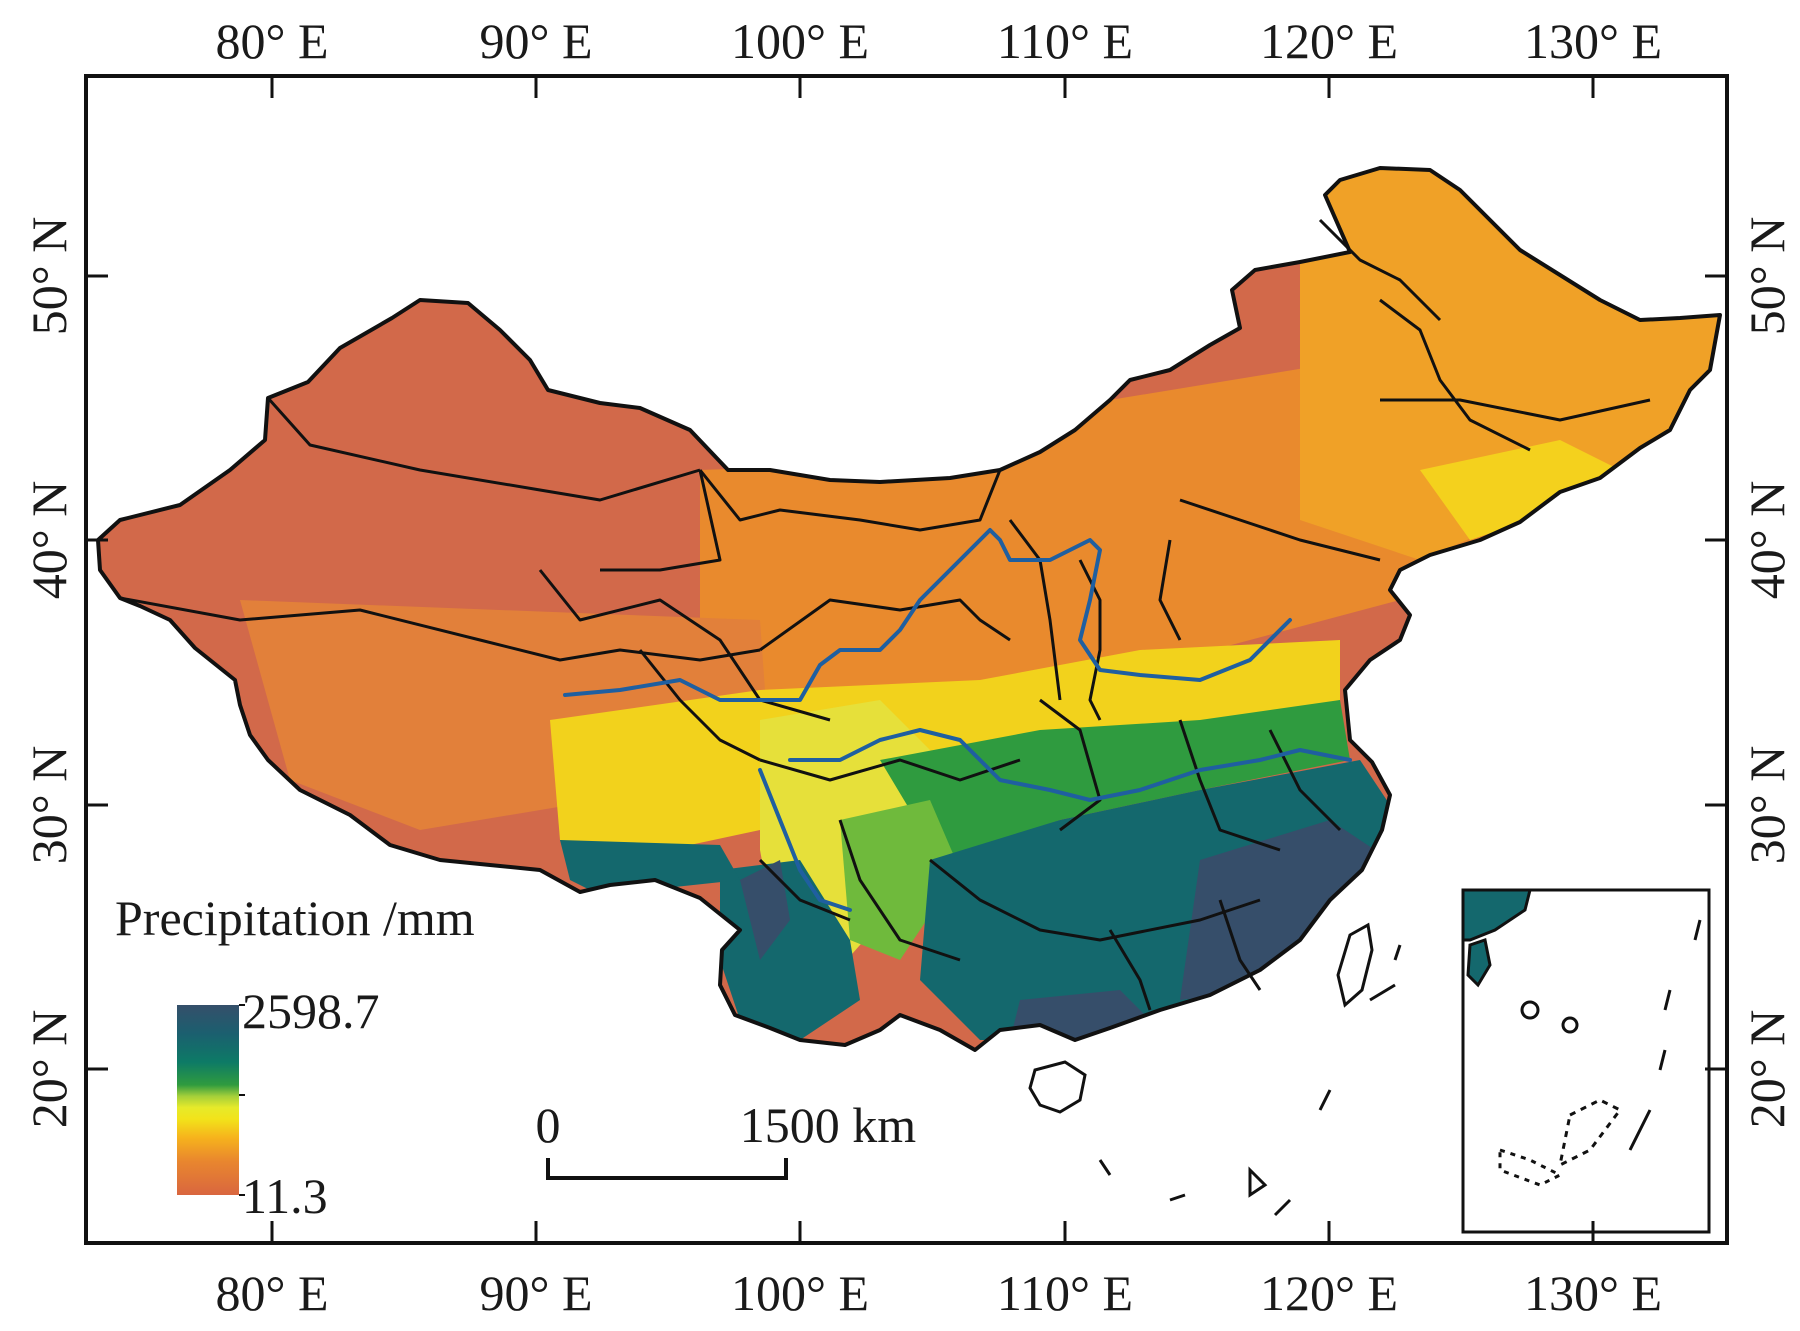 The height and width of the screenshot is (1331, 1800). I want to click on right-lat-label-20: 20° N, so click(1767, 1069).